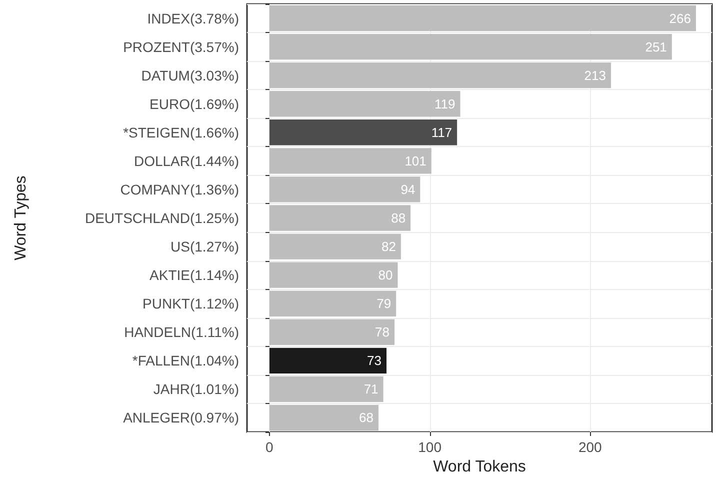 Image resolution: width=716 pixels, height=484 pixels. What do you see at coordinates (196, 389) in the screenshot?
I see `y-tick-label: JAHR(1.01%)` at bounding box center [196, 389].